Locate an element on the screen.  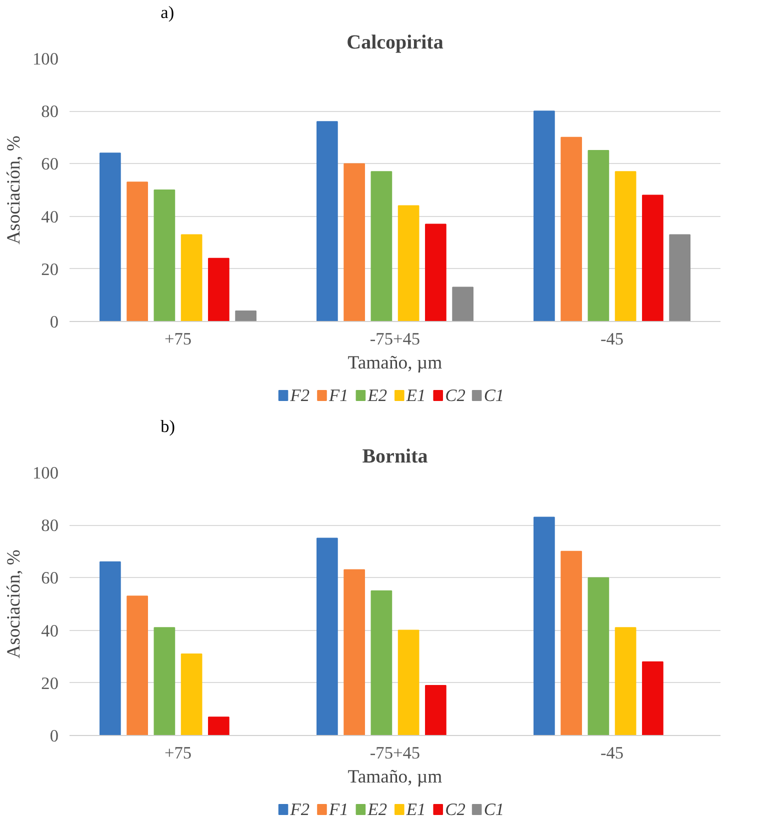
text: b) is located at coordinates (168, 426).